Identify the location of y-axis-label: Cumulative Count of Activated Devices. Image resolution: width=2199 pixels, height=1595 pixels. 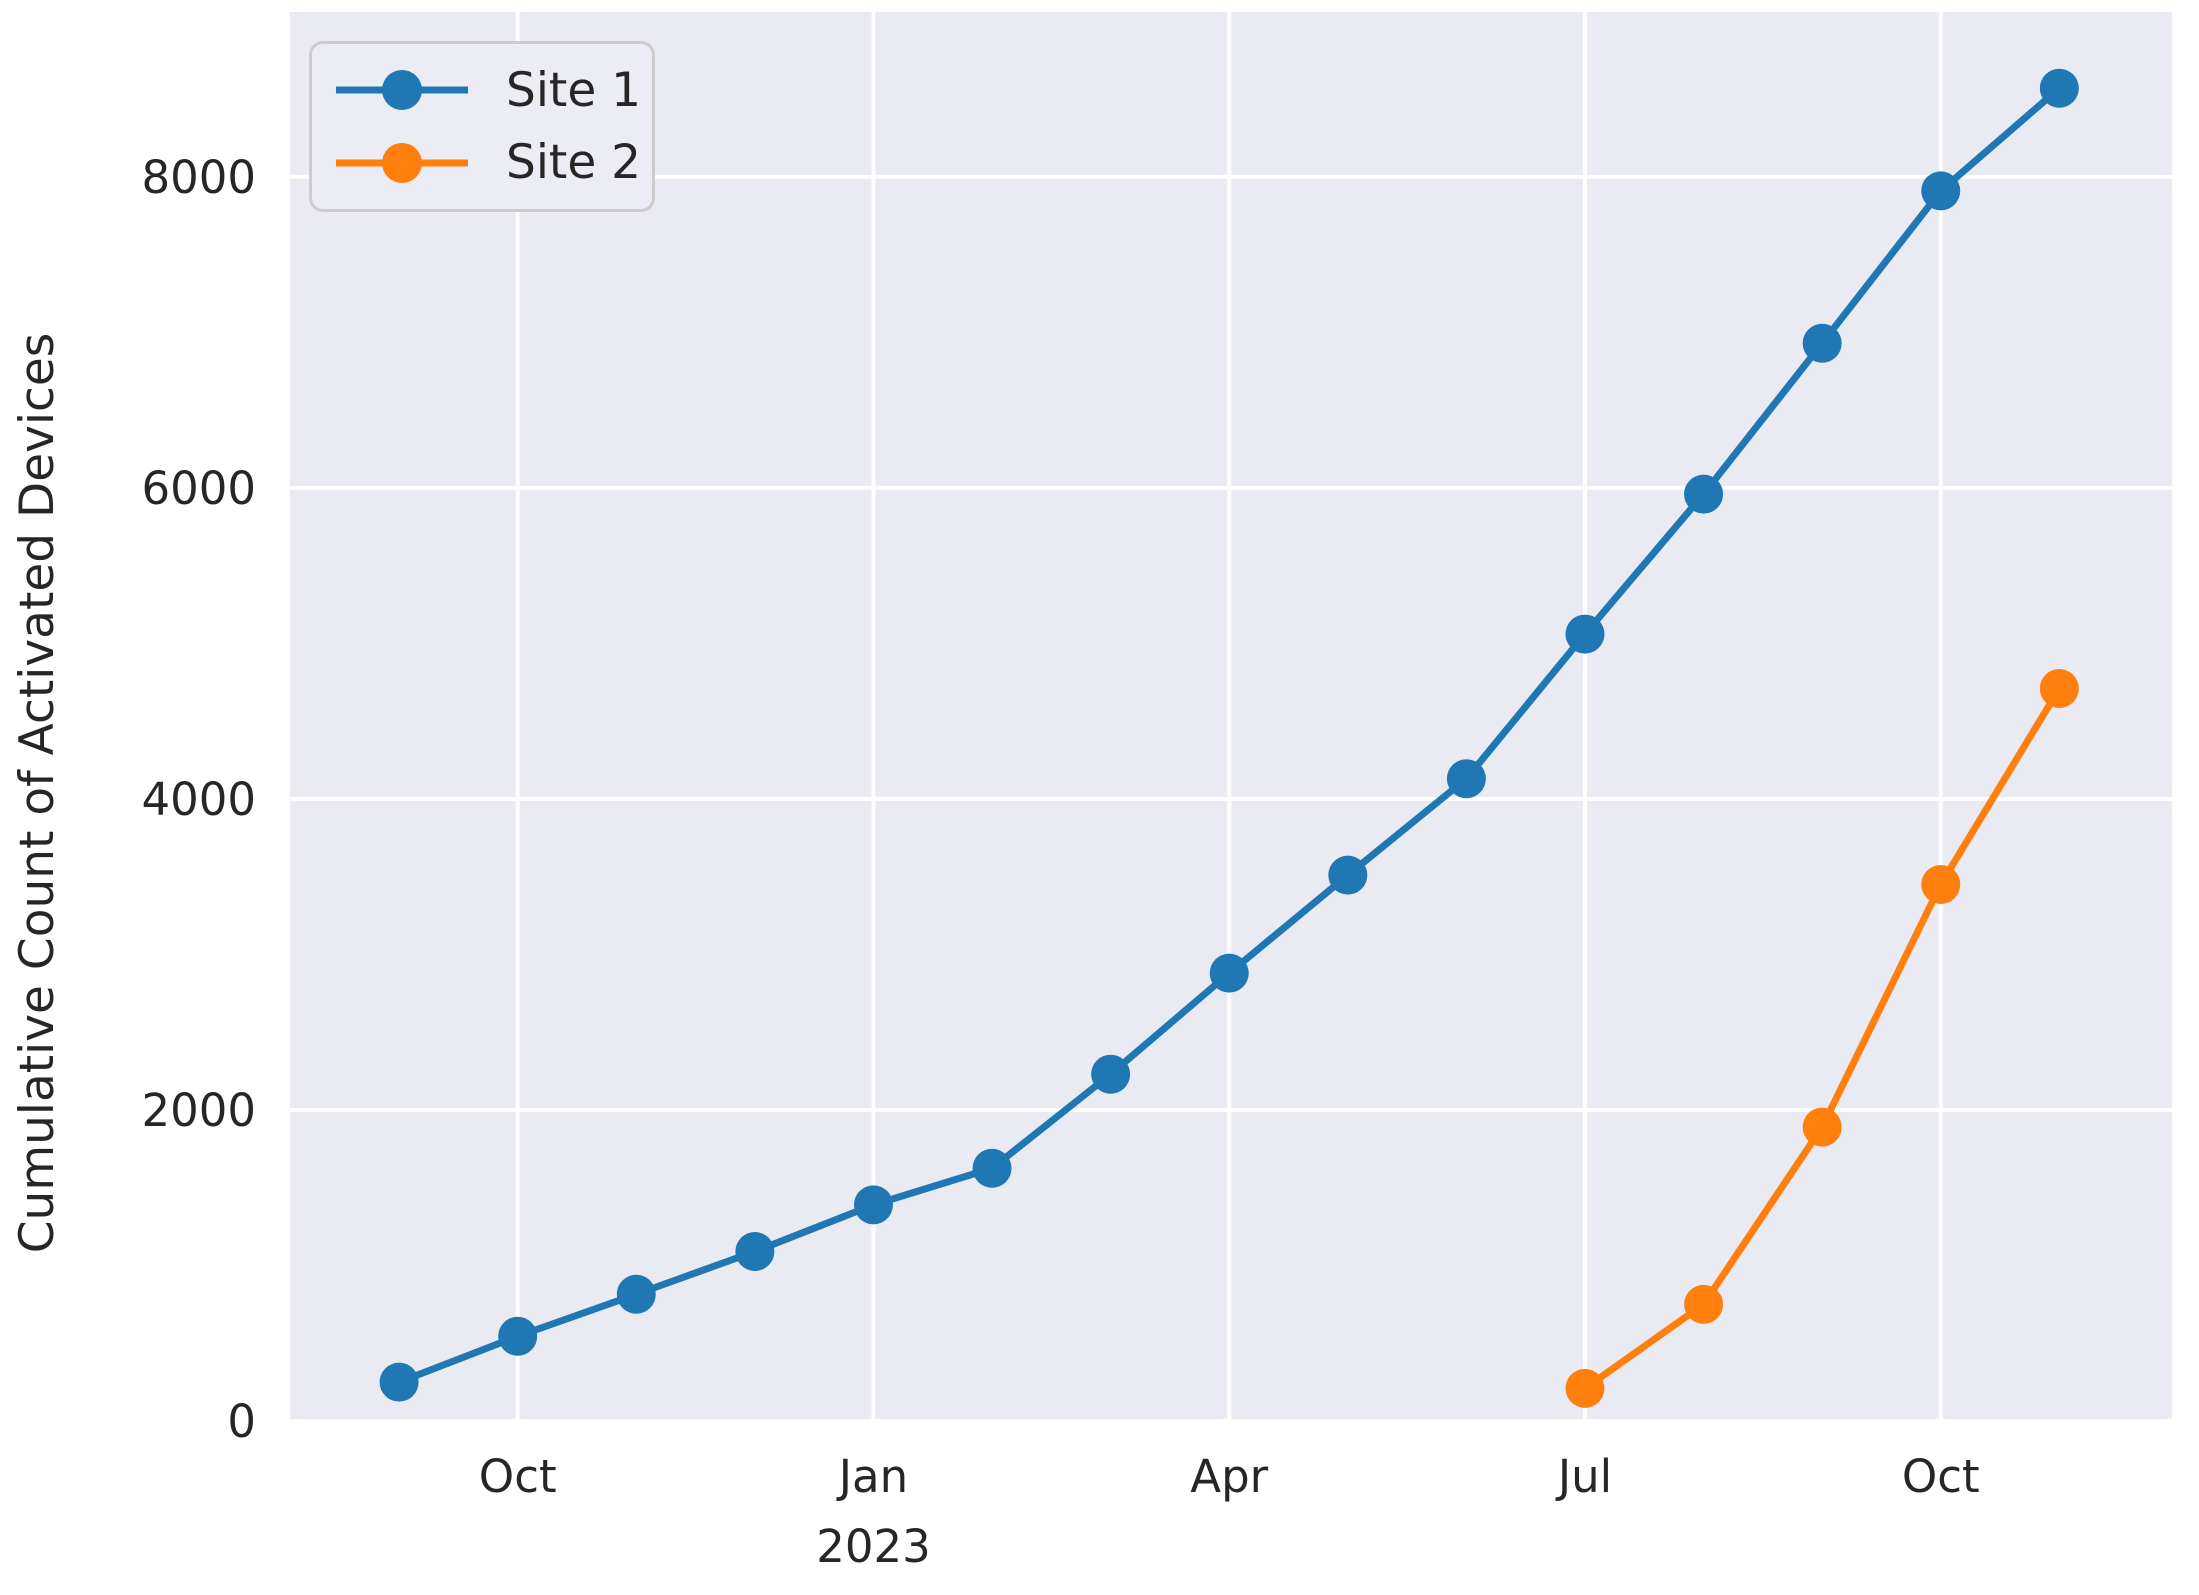
(37, 793).